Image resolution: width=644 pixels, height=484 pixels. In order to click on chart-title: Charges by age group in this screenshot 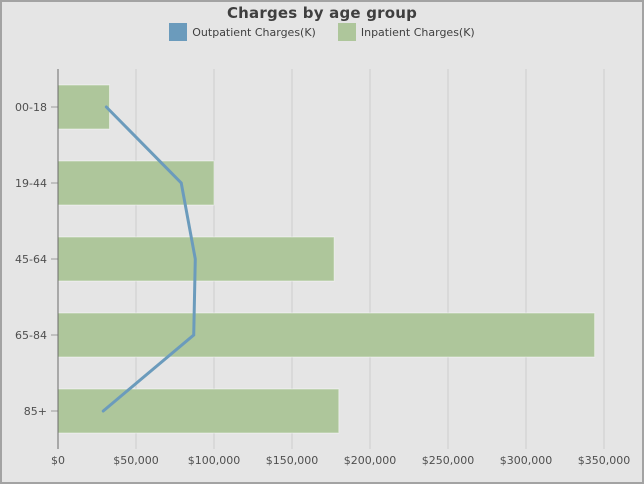, I will do `click(322, 13)`.